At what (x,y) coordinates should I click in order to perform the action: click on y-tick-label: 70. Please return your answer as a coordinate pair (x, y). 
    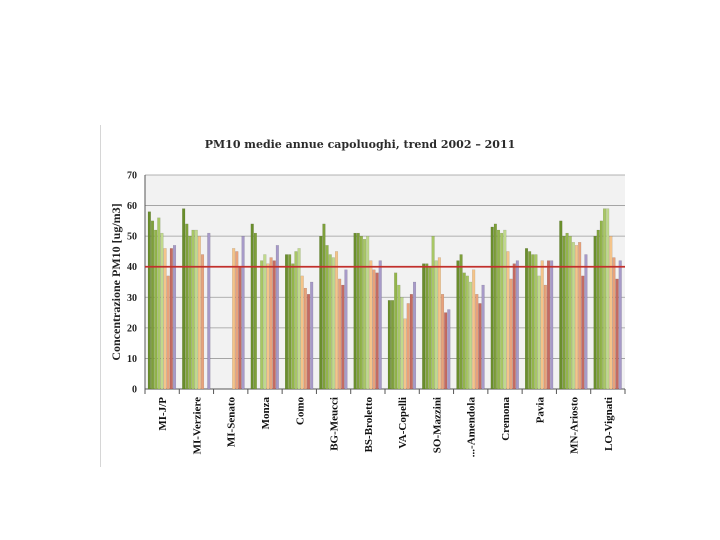
    Looking at the image, I should click on (132, 176).